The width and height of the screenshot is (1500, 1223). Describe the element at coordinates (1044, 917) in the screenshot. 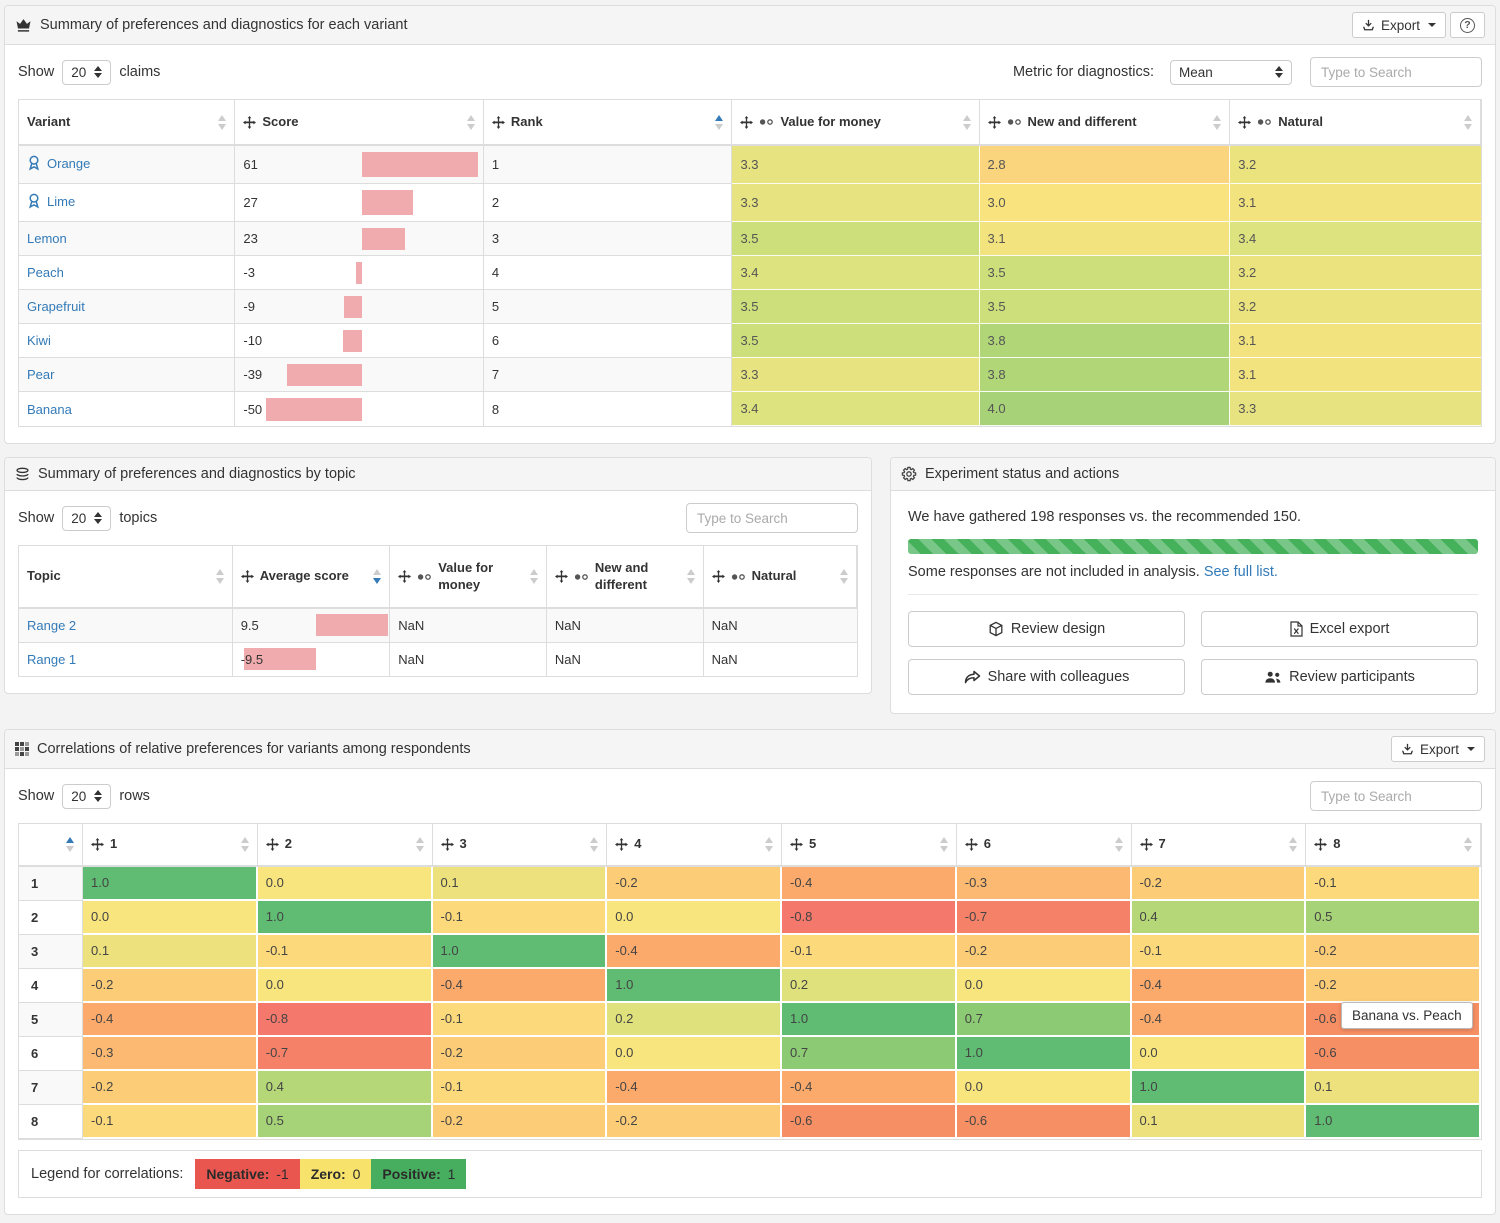

I see `correlation-cell: -0.7` at that location.